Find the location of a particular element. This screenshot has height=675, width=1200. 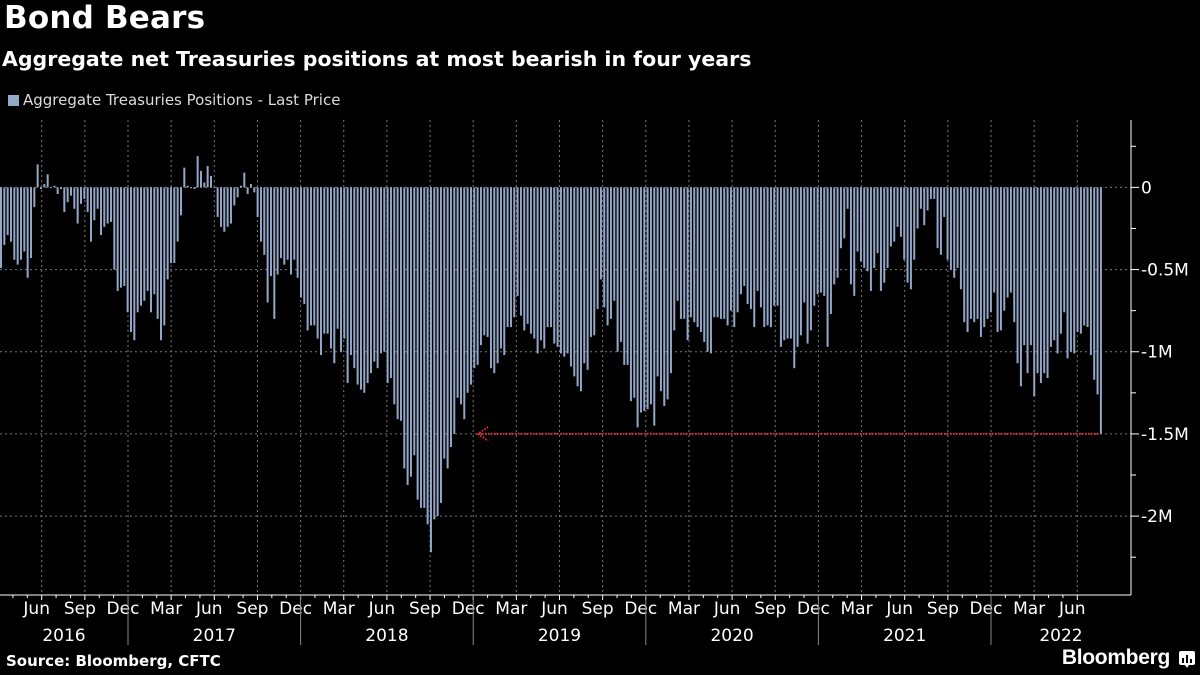

bloomberg-chart-icon is located at coordinates (1187, 659).